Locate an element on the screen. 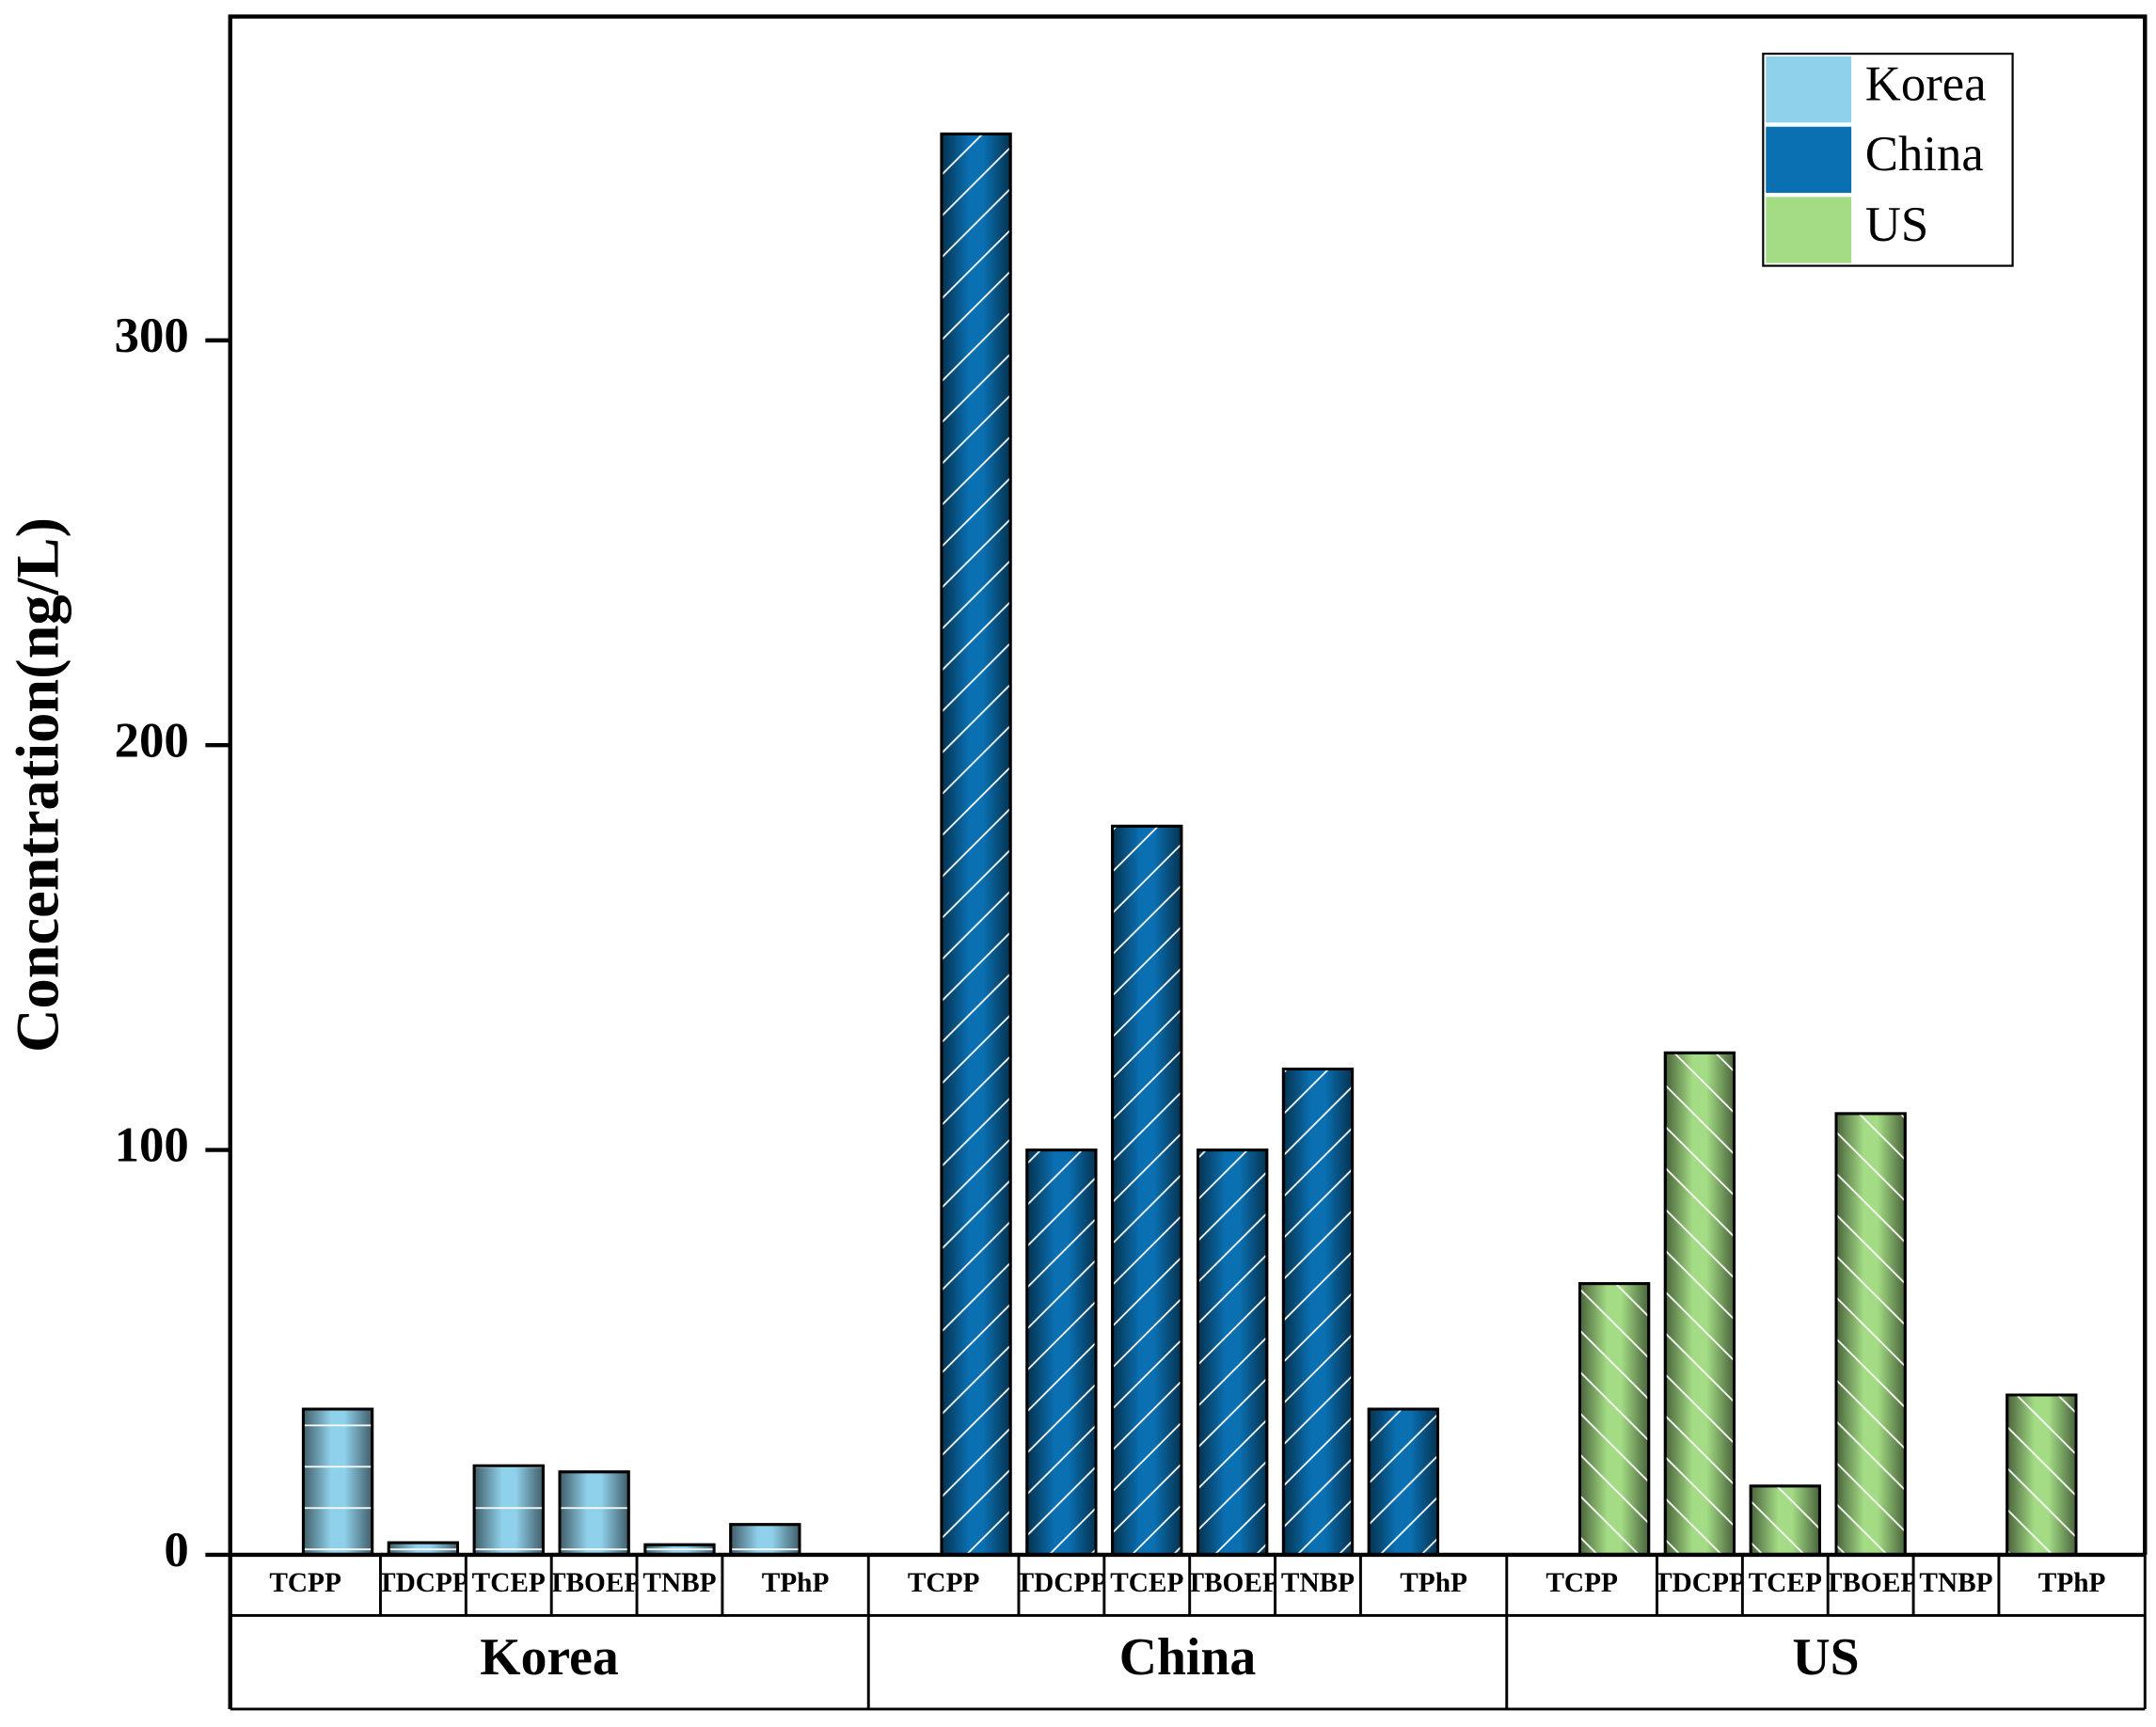 The image size is (2156, 1727). y-tick-label: 100 is located at coordinates (152, 1145).